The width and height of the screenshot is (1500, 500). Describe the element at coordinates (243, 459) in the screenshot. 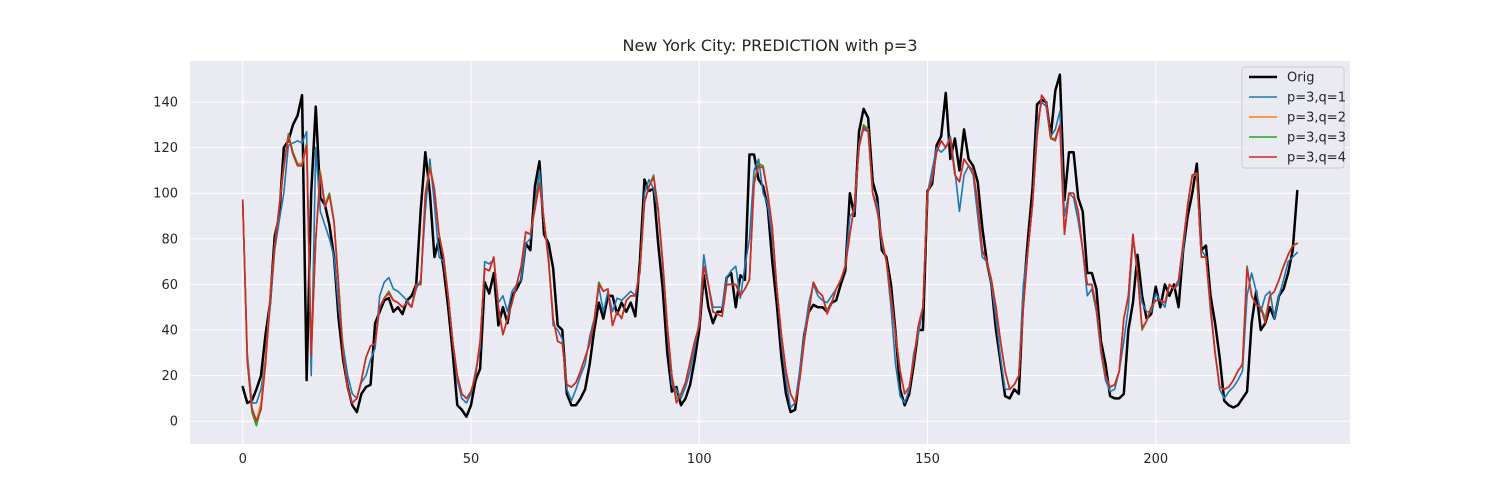

I see `x-tick-label: 0` at that location.